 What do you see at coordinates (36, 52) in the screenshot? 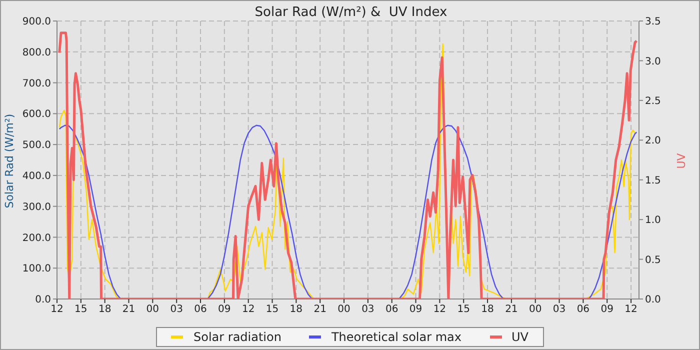
I see `y-tick-label: 800.0` at bounding box center [36, 52].